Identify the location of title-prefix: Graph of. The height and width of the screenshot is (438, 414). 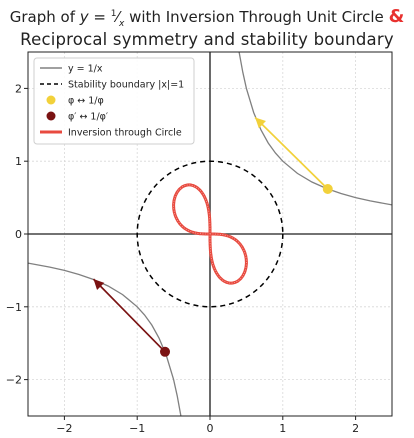
(42, 17).